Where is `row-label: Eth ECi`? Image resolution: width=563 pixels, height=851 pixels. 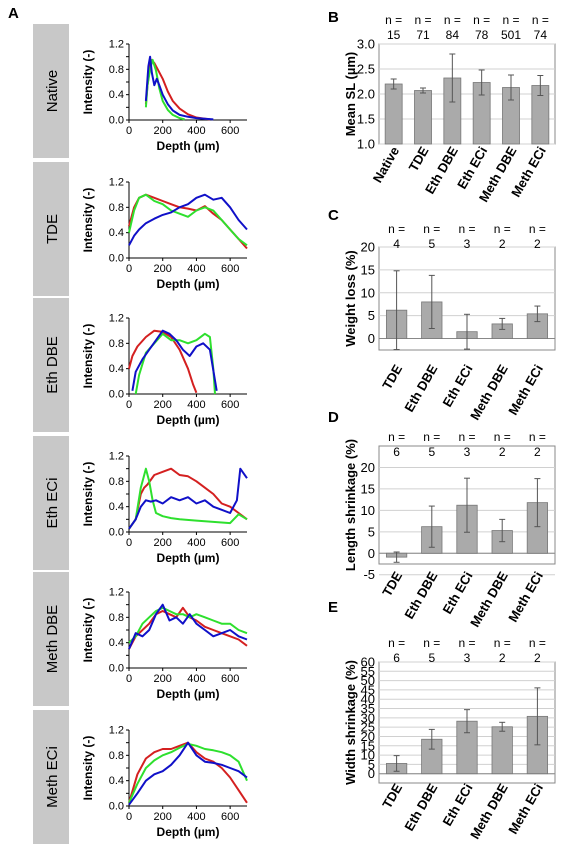 row-label: Eth ECi is located at coordinates (52, 503).